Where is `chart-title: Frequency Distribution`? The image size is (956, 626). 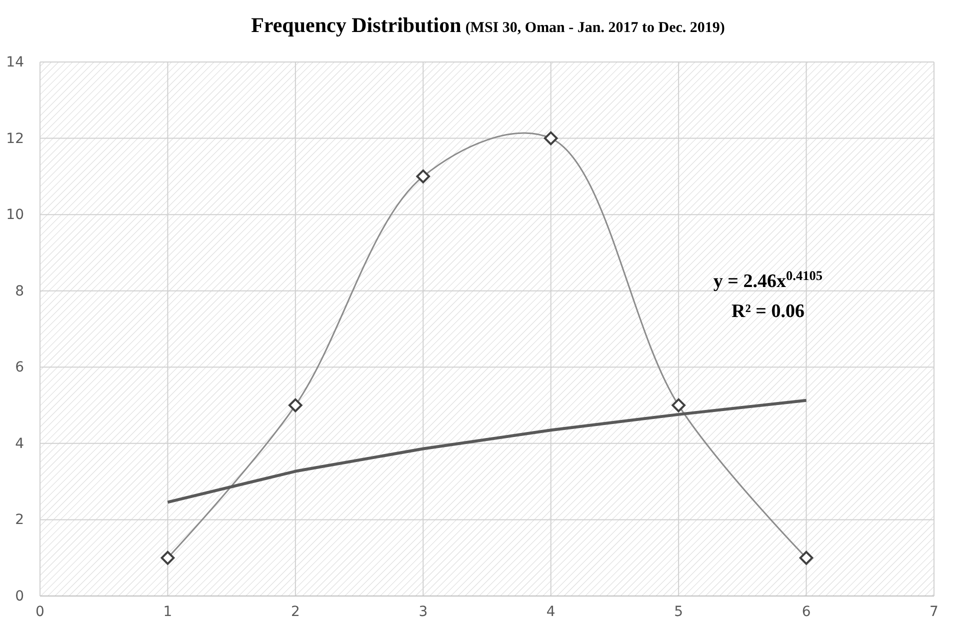
chart-title: Frequency Distribution is located at coordinates (356, 25).